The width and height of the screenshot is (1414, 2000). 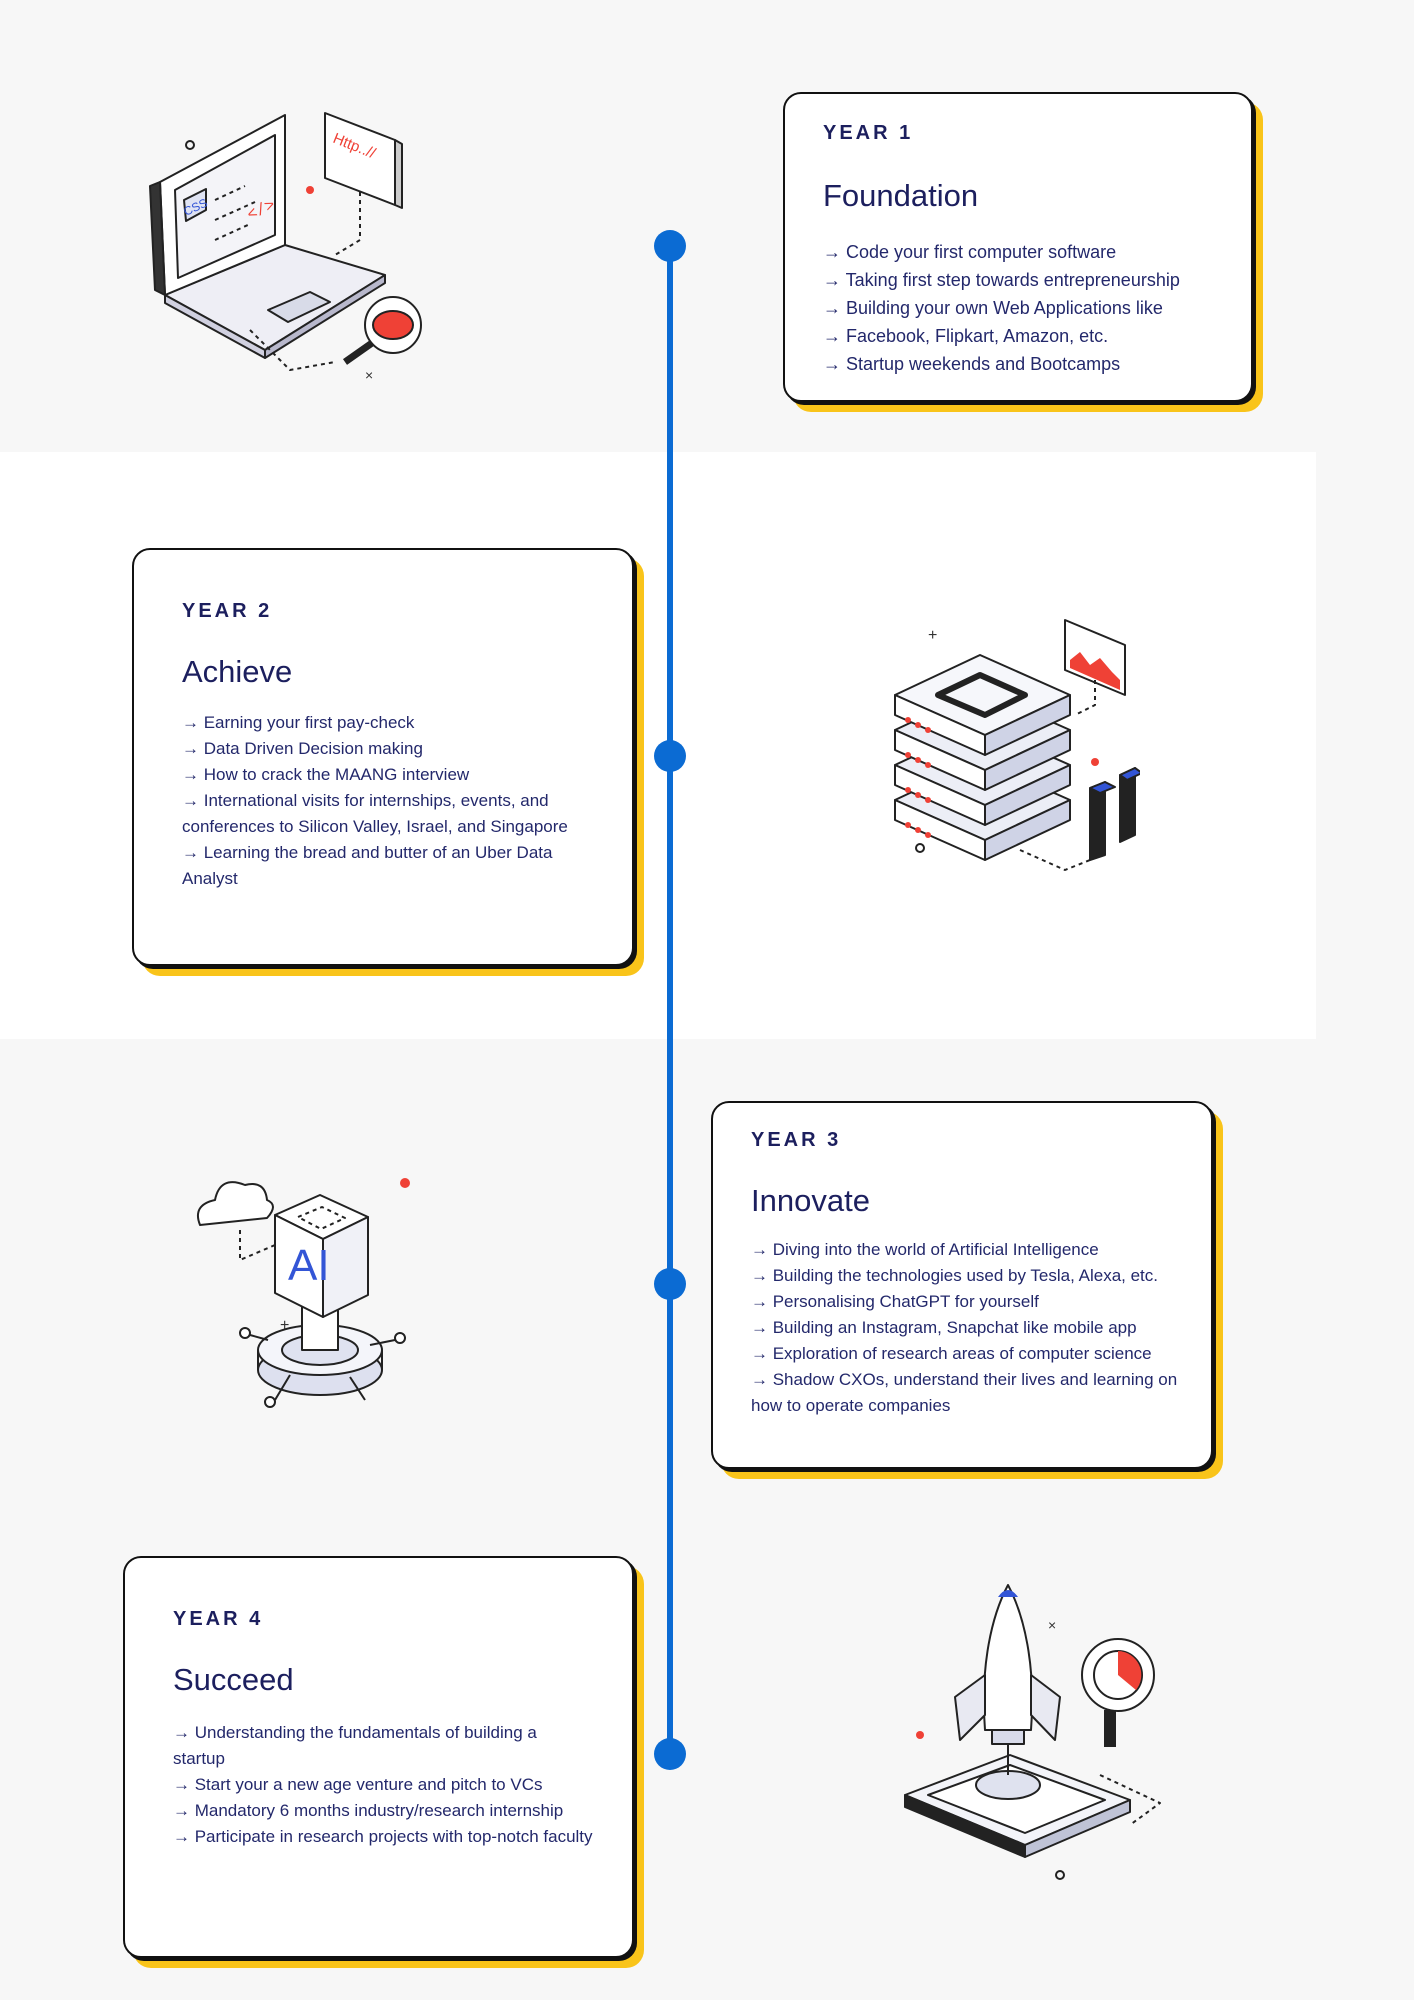 I want to click on card-title: Succeed, so click(x=233, y=1679).